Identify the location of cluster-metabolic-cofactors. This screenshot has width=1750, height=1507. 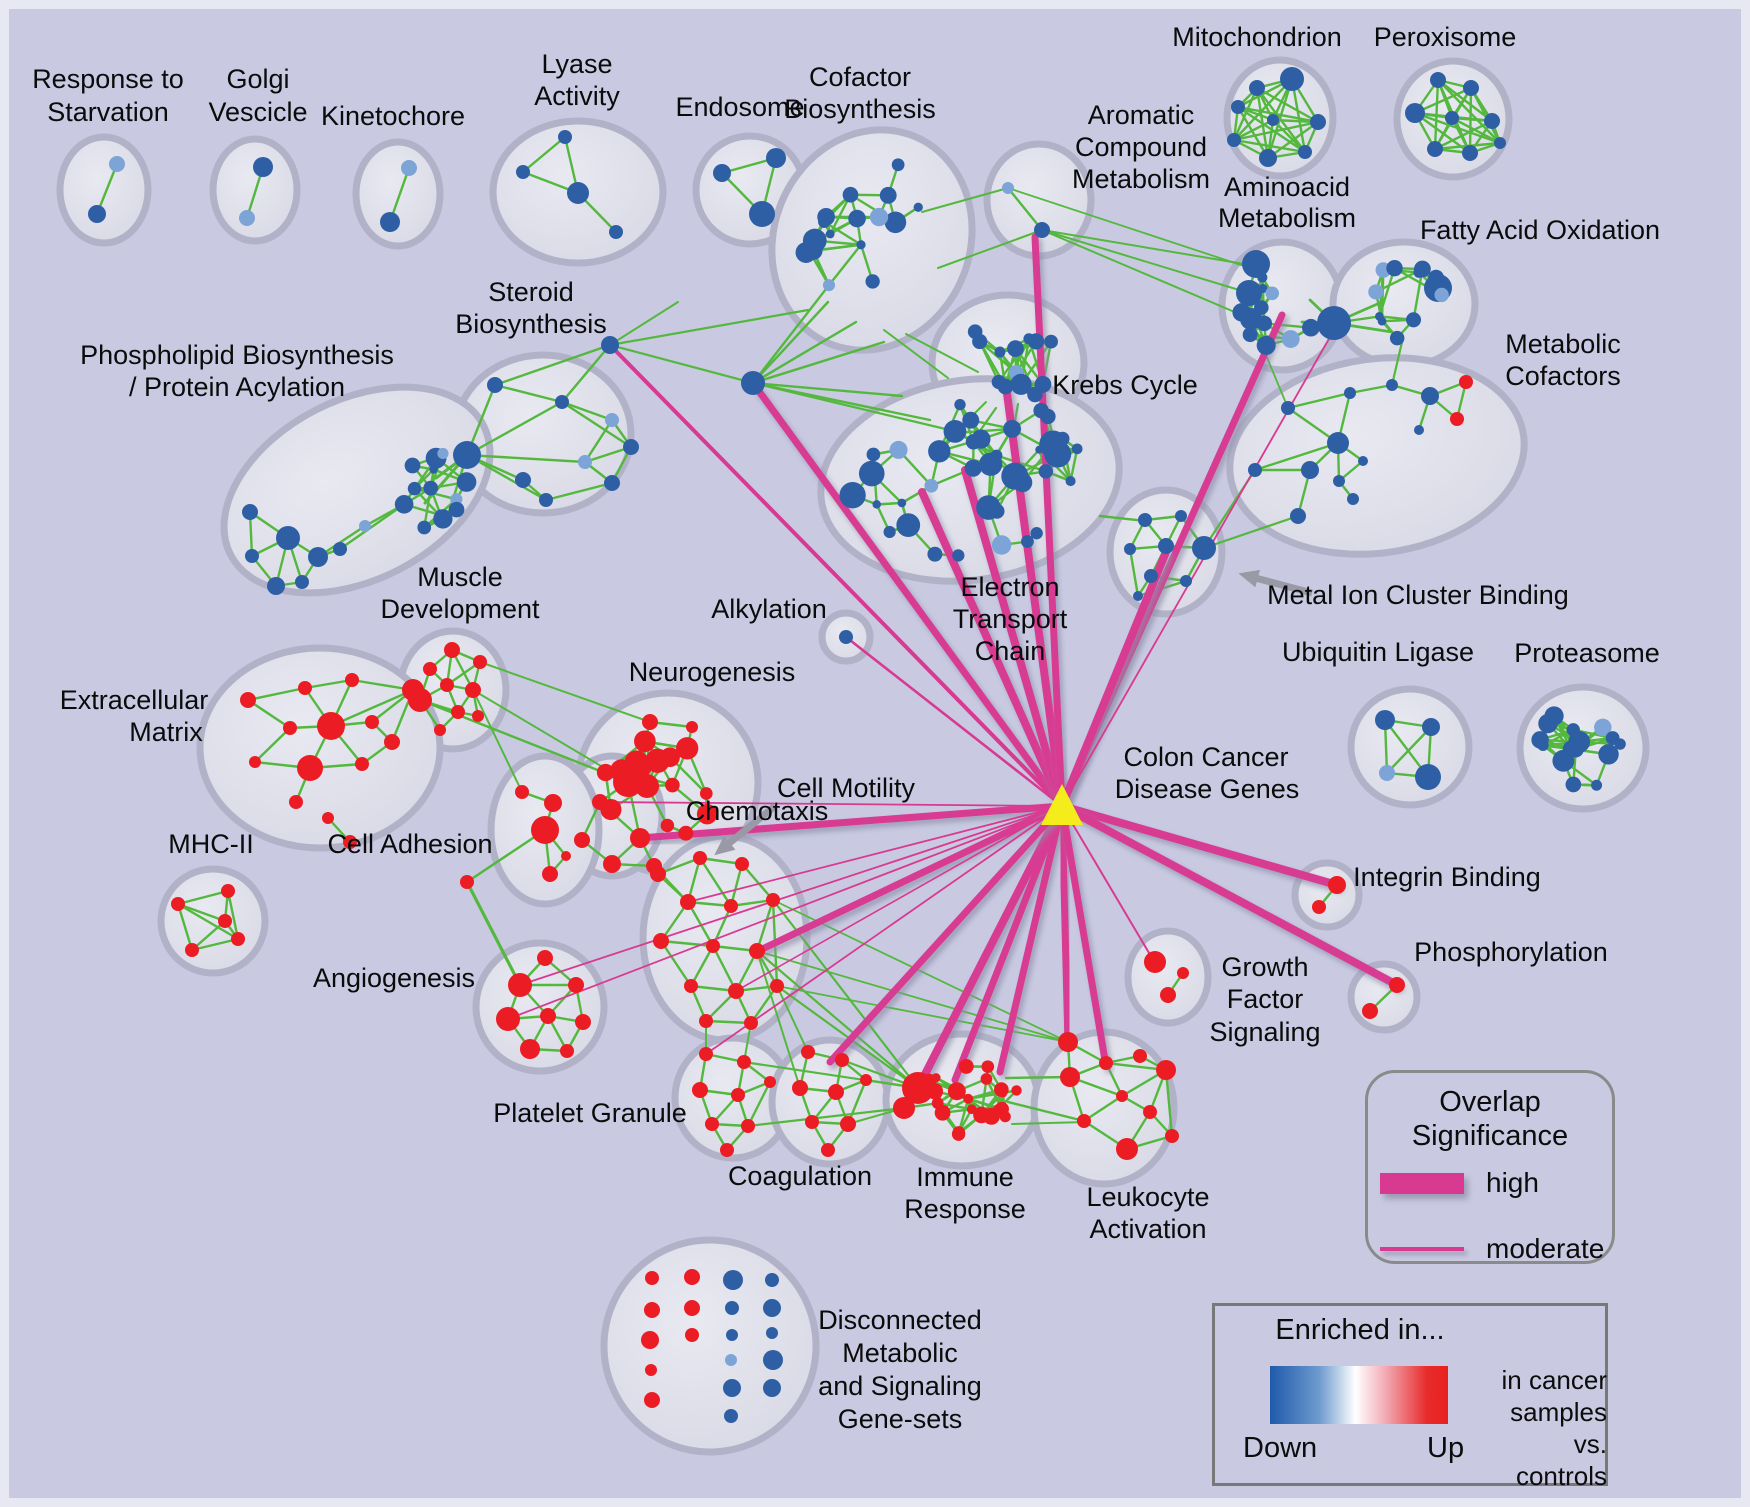
(1377, 455).